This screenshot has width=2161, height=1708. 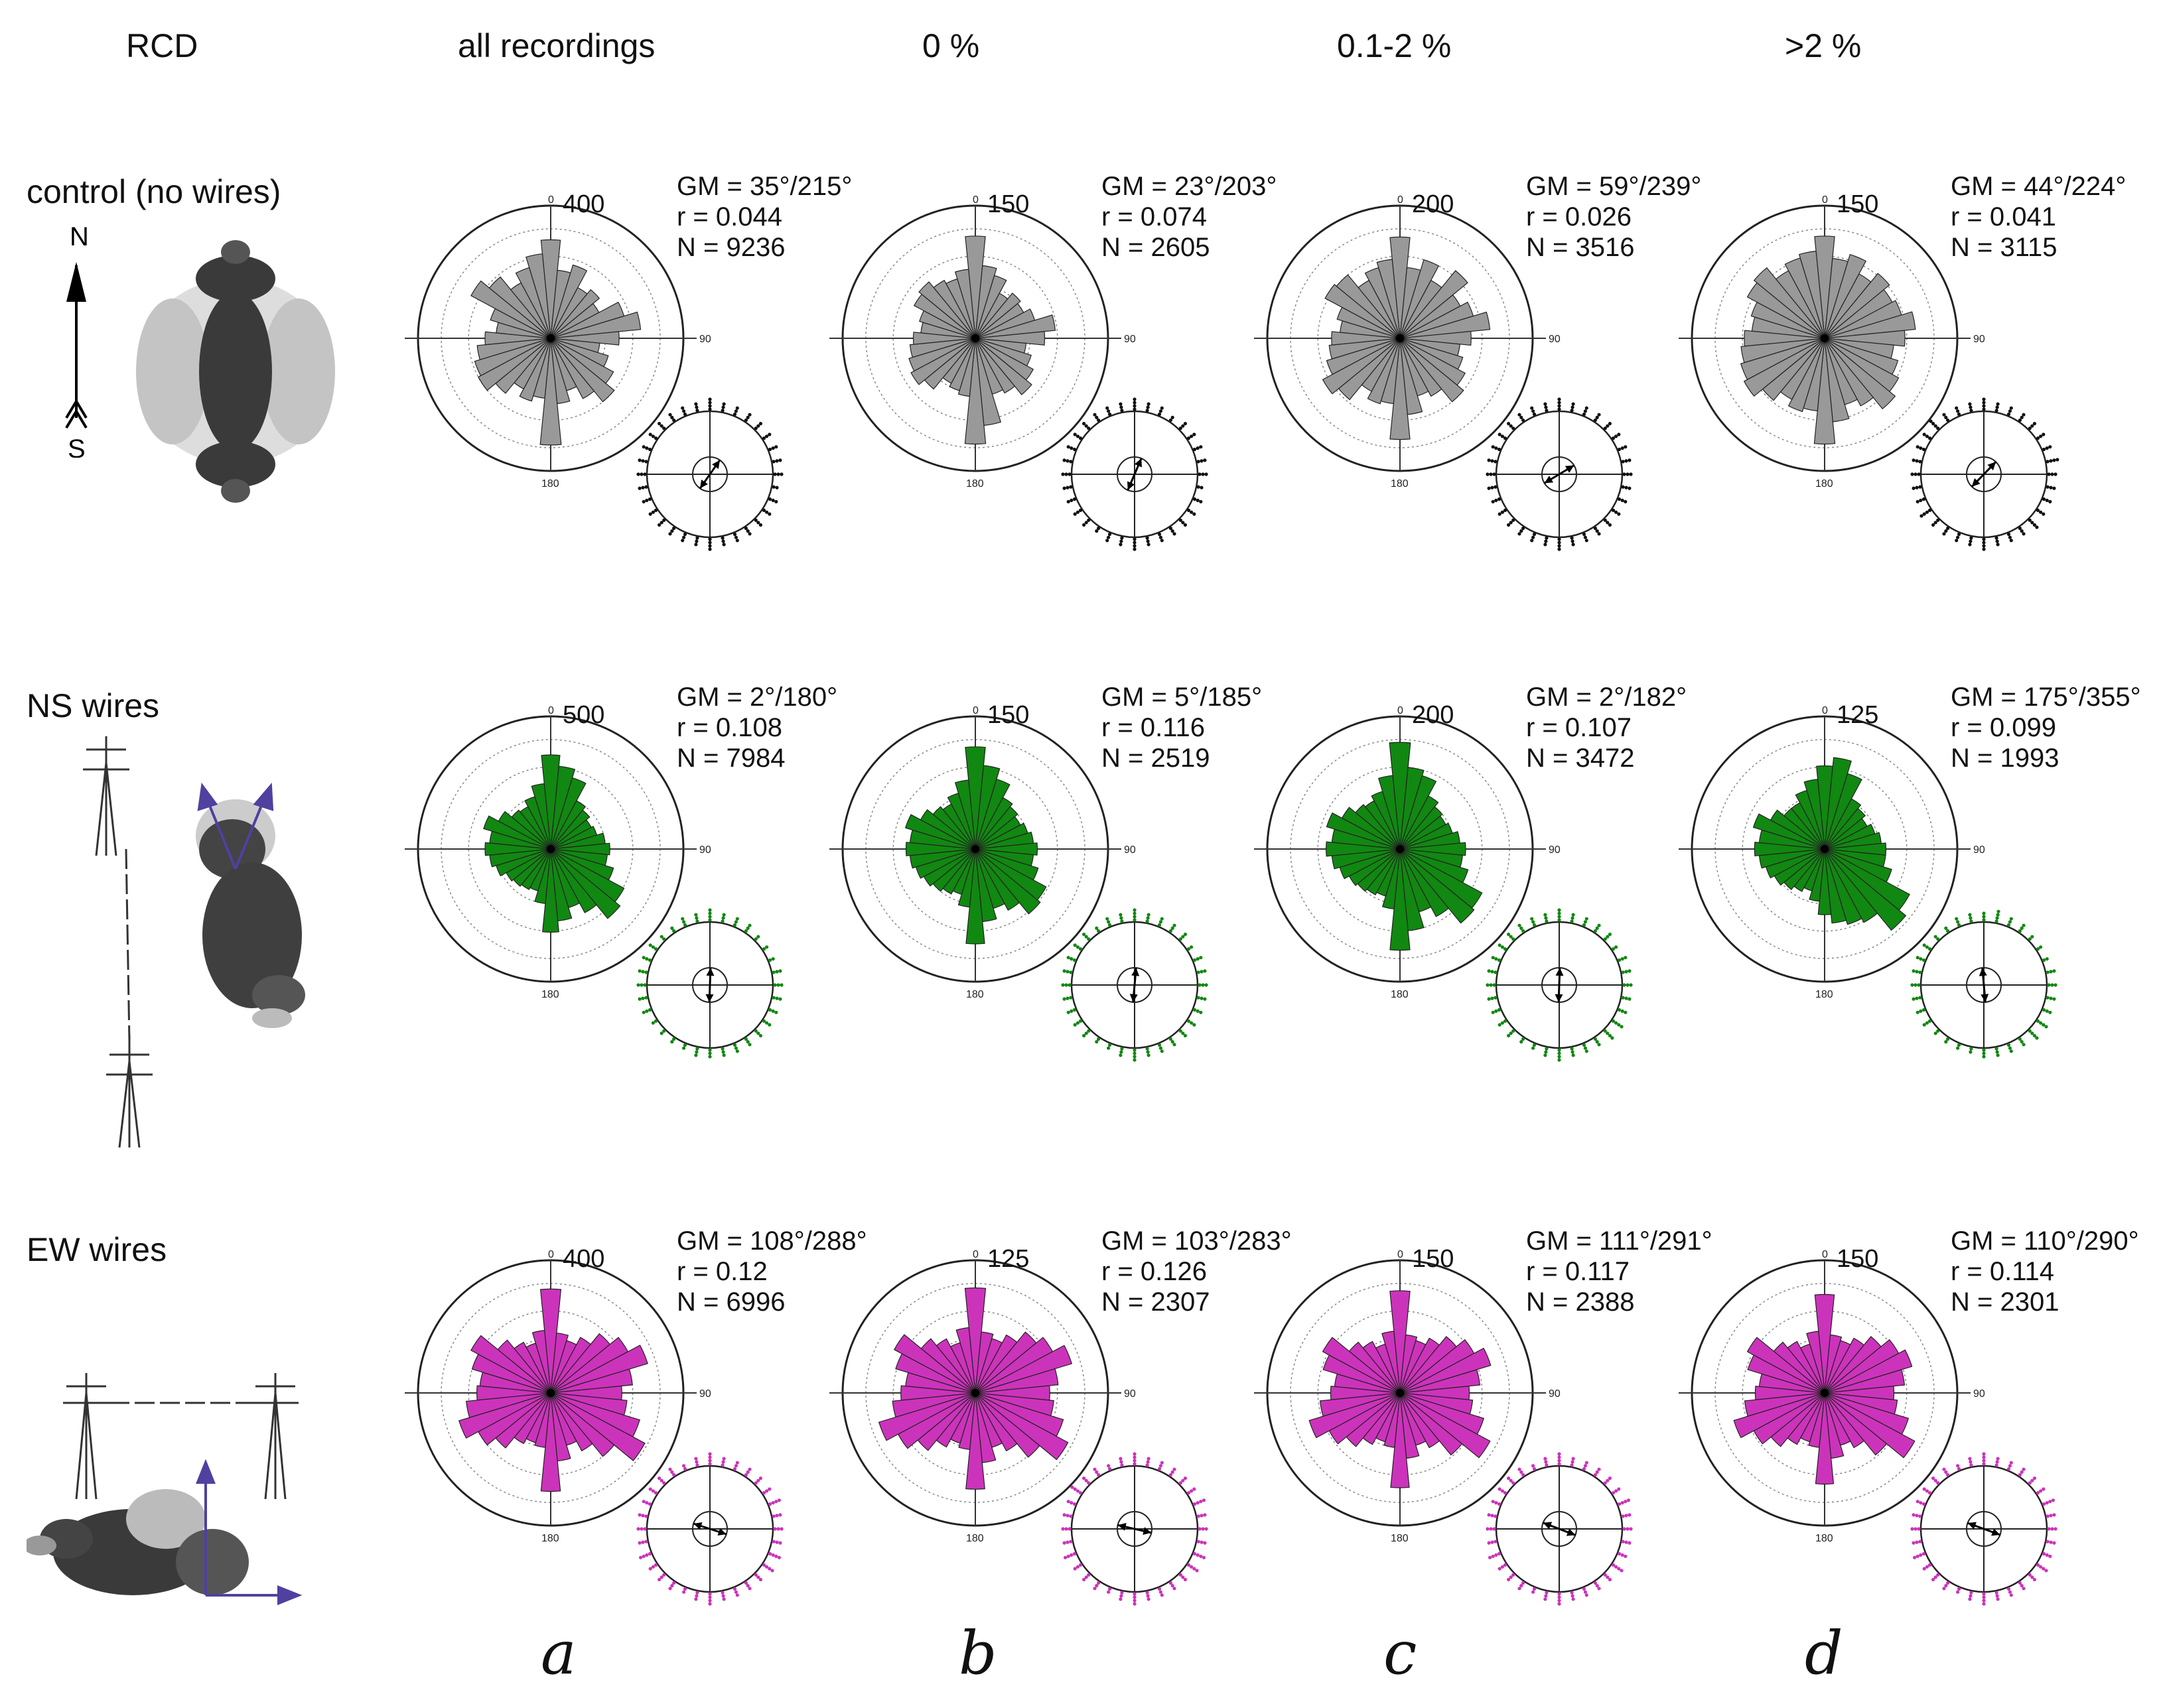 I want to click on panel-stats: GM = 59°/239° r = 0.026 N = 3516, so click(x=1613, y=217).